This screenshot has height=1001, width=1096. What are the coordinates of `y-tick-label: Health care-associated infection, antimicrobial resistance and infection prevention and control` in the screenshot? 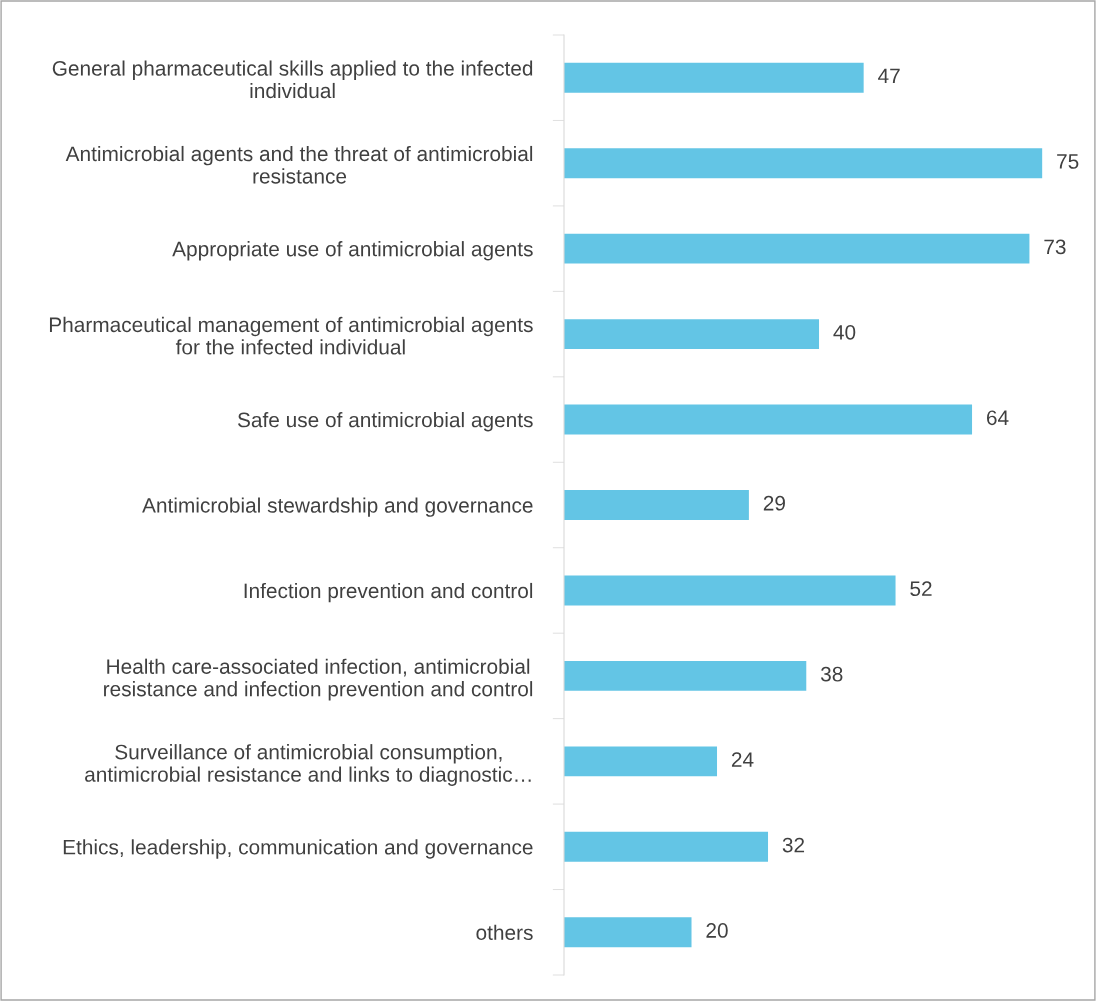 It's located at (318, 679).